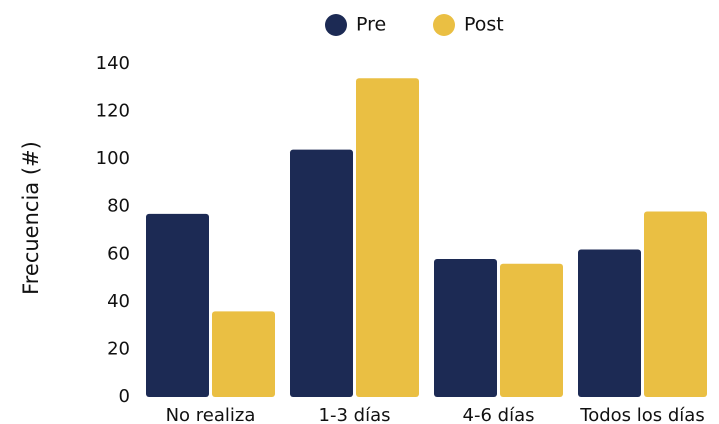 The height and width of the screenshot is (424, 719). Describe the element at coordinates (484, 25) in the screenshot. I see `legend-label: Post` at that location.